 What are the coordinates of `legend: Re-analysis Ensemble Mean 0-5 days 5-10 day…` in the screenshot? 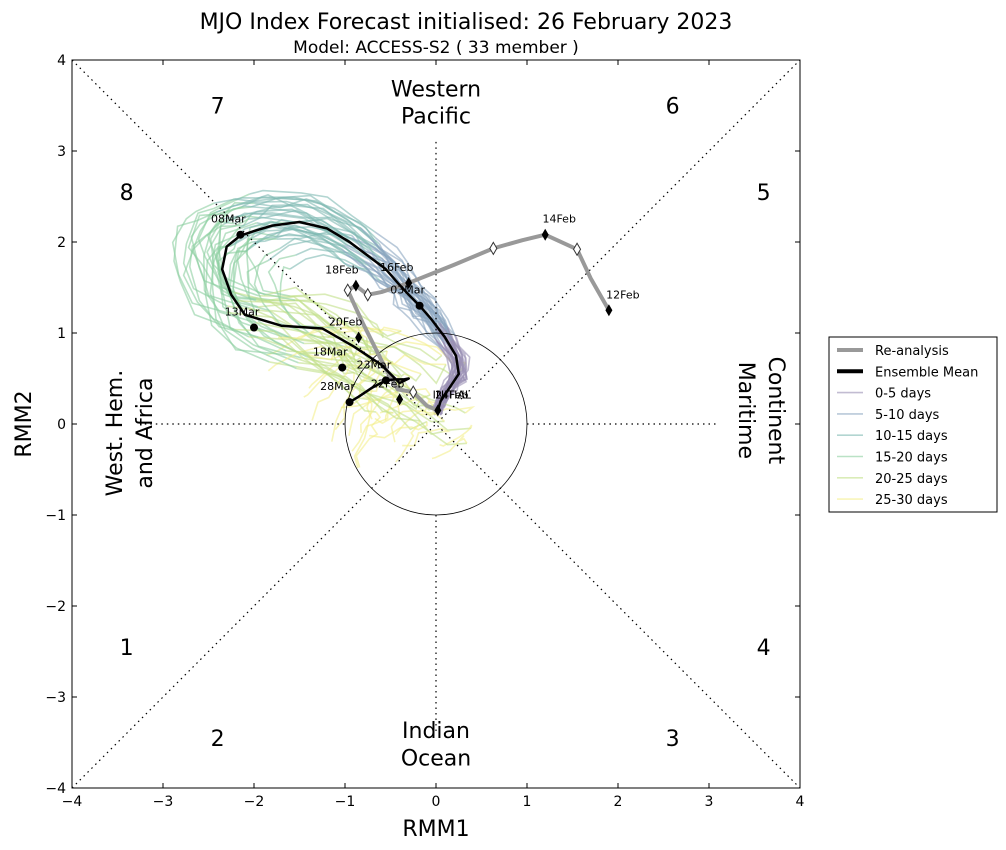 It's located at (913, 424).